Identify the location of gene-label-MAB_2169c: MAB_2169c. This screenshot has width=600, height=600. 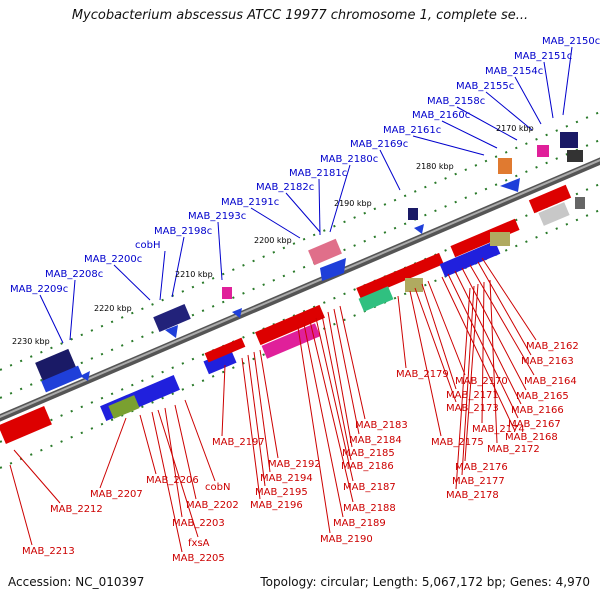
(379, 144).